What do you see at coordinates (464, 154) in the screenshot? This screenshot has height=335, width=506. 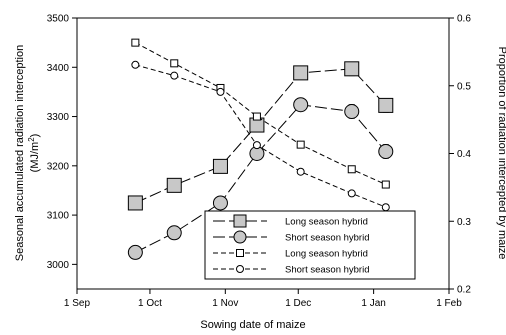 I see `y-right-tick-label: 0.4` at bounding box center [464, 154].